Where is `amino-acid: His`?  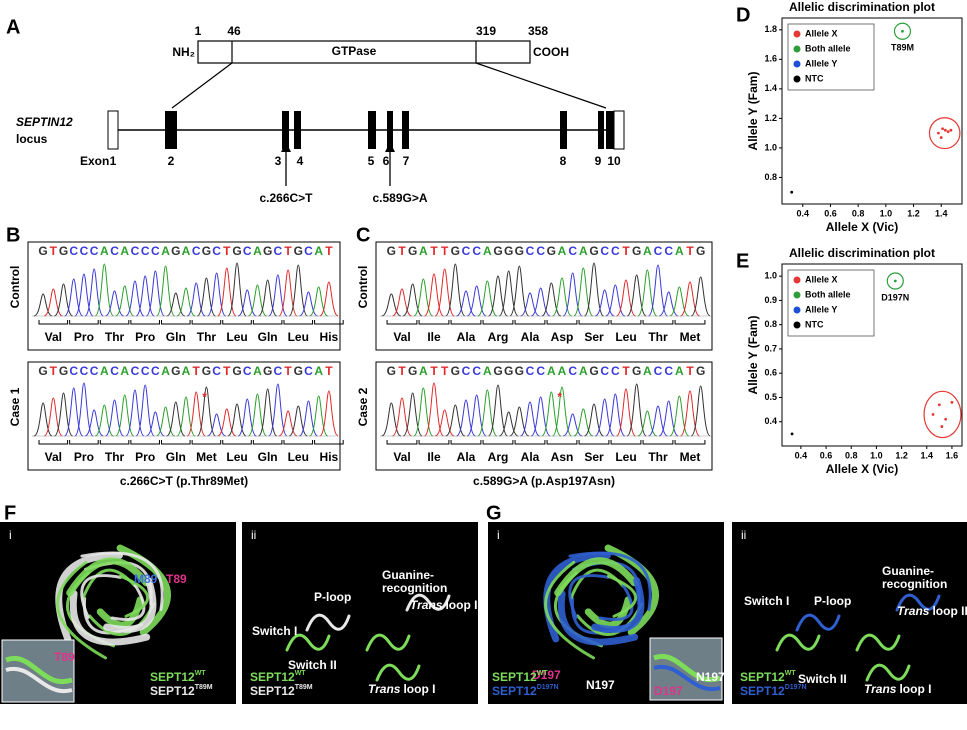 amino-acid: His is located at coordinates (329, 337).